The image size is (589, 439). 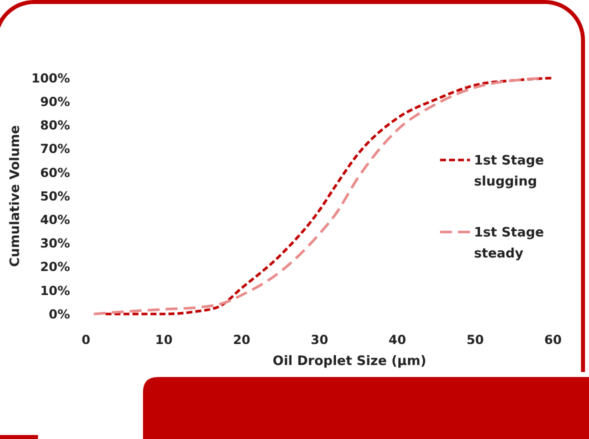 What do you see at coordinates (55, 125) in the screenshot?
I see `y-tick-label: 80%` at bounding box center [55, 125].